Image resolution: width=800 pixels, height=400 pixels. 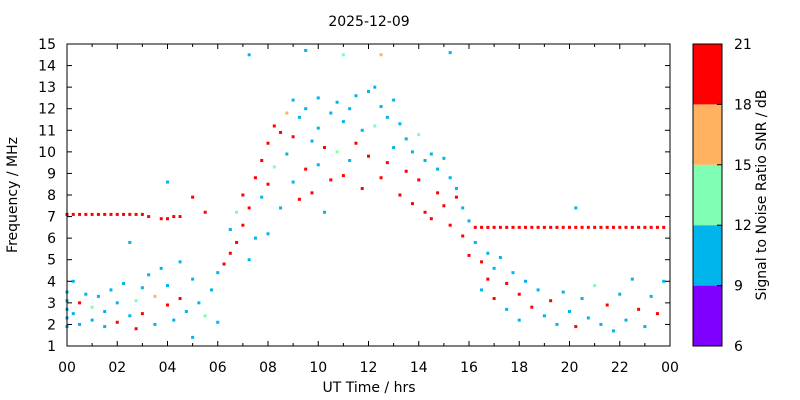 I want to click on x-tick-label: 18, so click(x=519, y=368).